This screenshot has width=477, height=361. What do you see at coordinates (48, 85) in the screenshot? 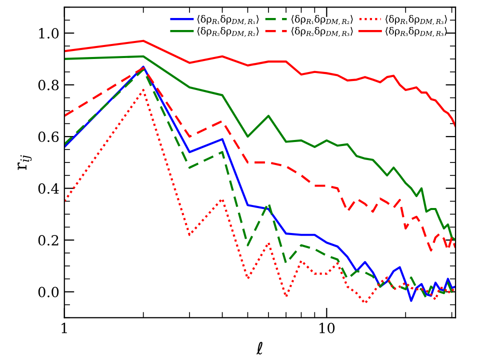
I see `y-tick-label: 0.8` at bounding box center [48, 85].